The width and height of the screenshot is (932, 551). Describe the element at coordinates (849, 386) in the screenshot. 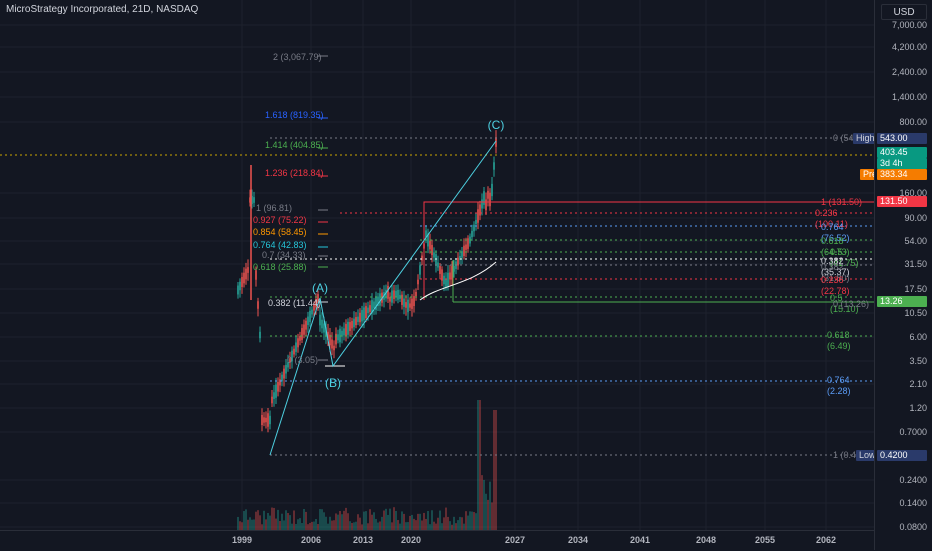

I see `fib-right-0764b: 0.764 (2.28)` at that location.